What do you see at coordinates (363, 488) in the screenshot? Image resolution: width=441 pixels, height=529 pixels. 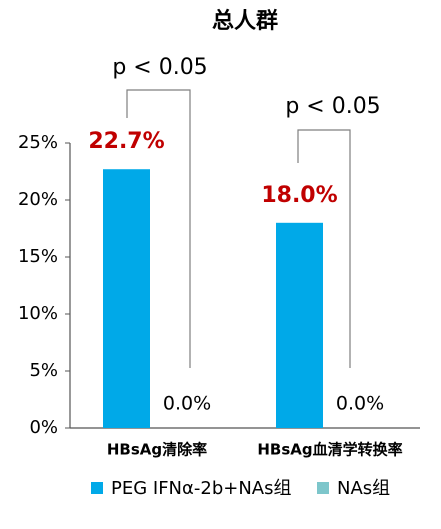 I see `legend-label: NAs组` at bounding box center [363, 488].